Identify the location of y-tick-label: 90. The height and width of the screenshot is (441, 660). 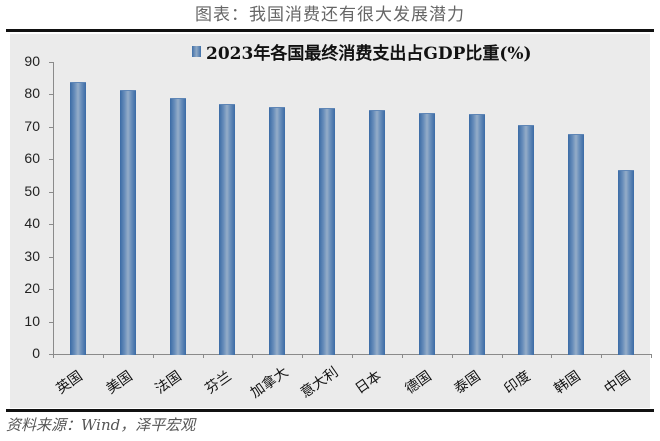
(32, 61).